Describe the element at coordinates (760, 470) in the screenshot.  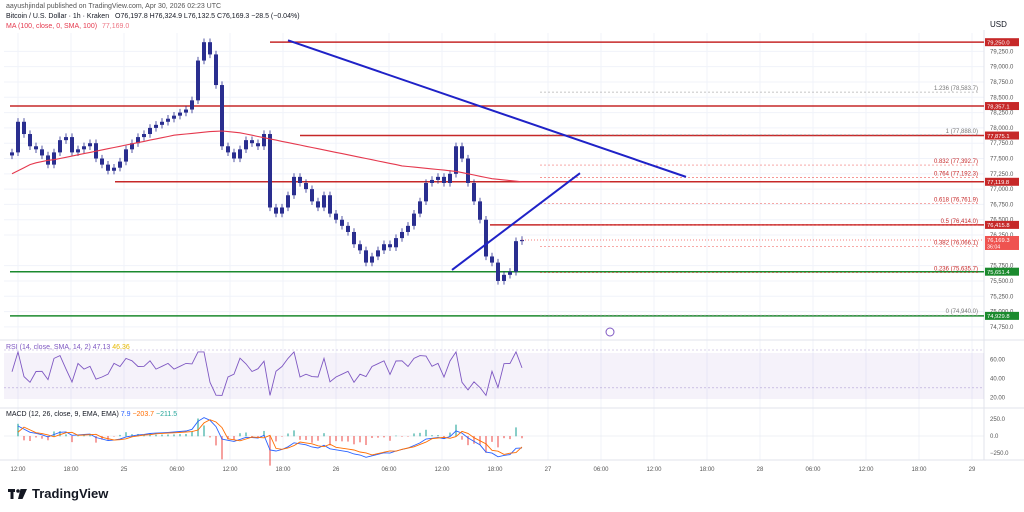
I see `x-tick-label: 28` at that location.